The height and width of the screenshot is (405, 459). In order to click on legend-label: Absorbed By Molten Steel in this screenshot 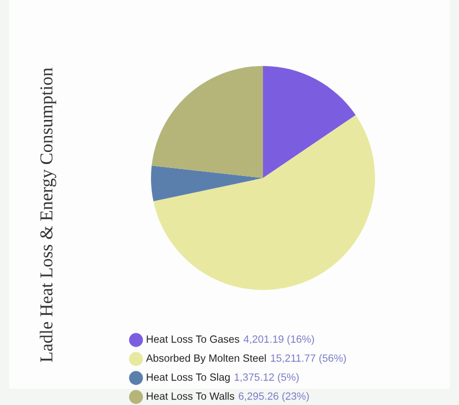, I will do `click(206, 359)`.